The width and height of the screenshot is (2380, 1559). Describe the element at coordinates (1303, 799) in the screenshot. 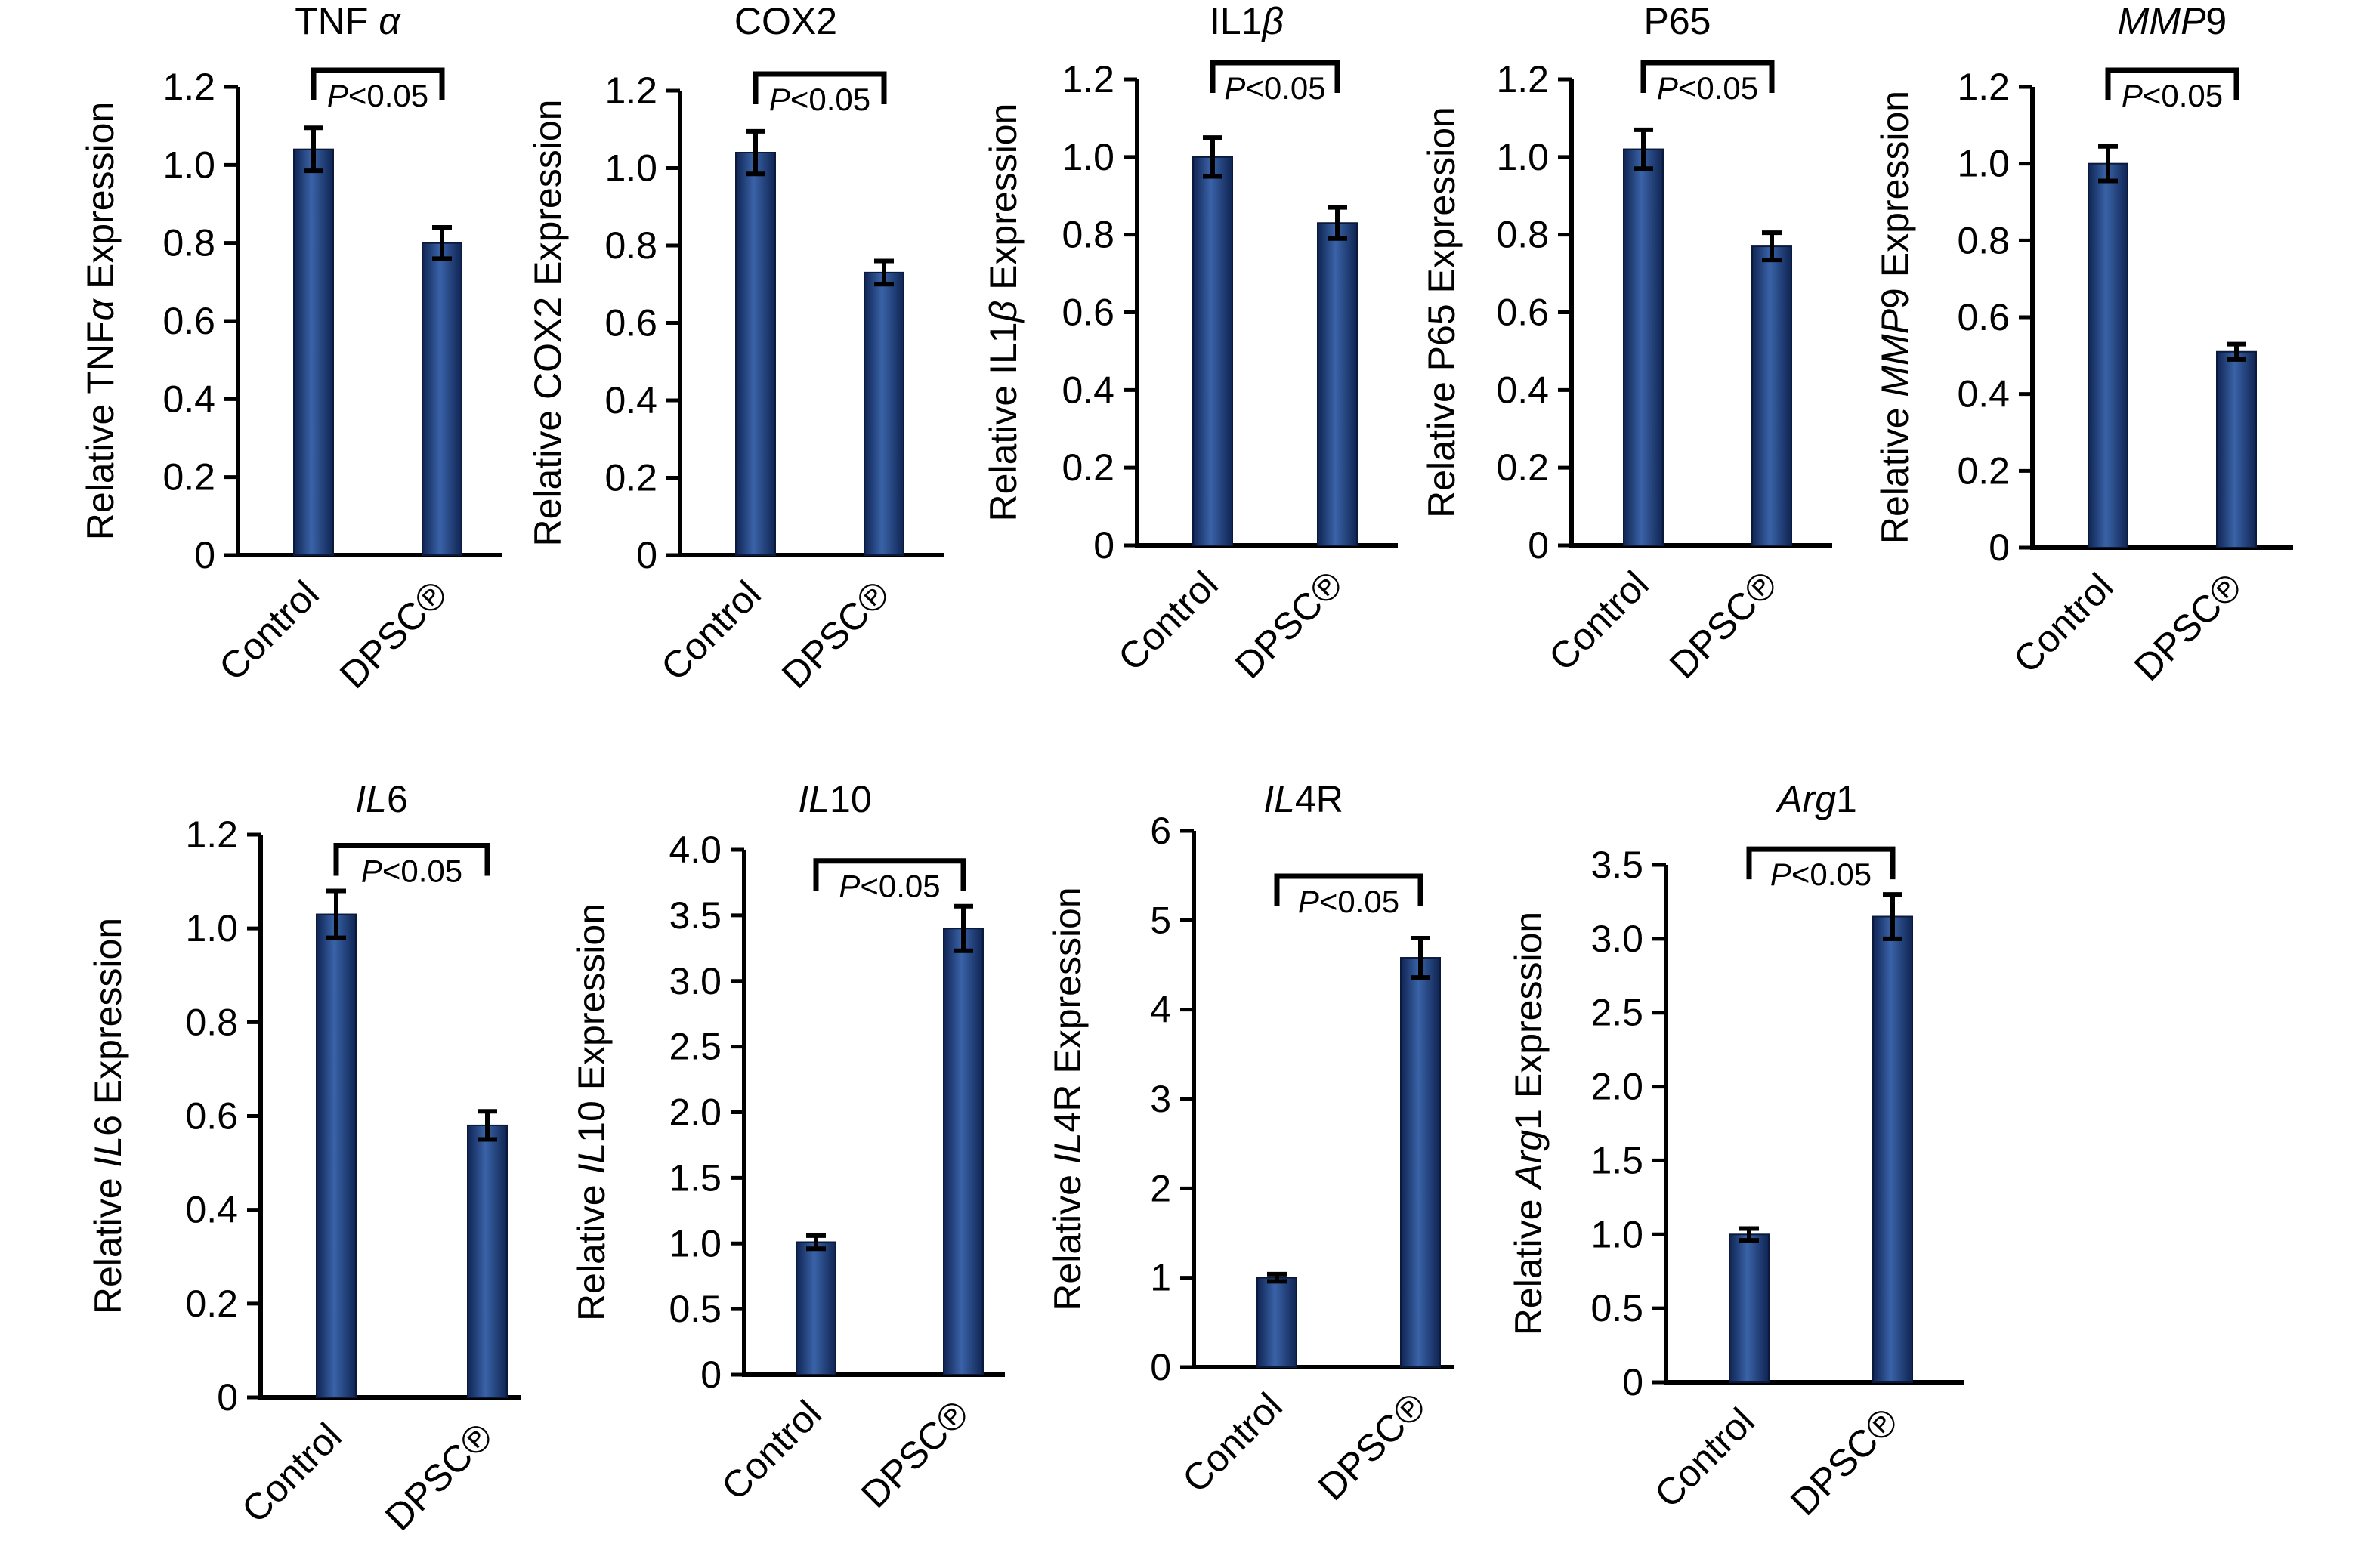

I see `chart-title: IL4R` at that location.